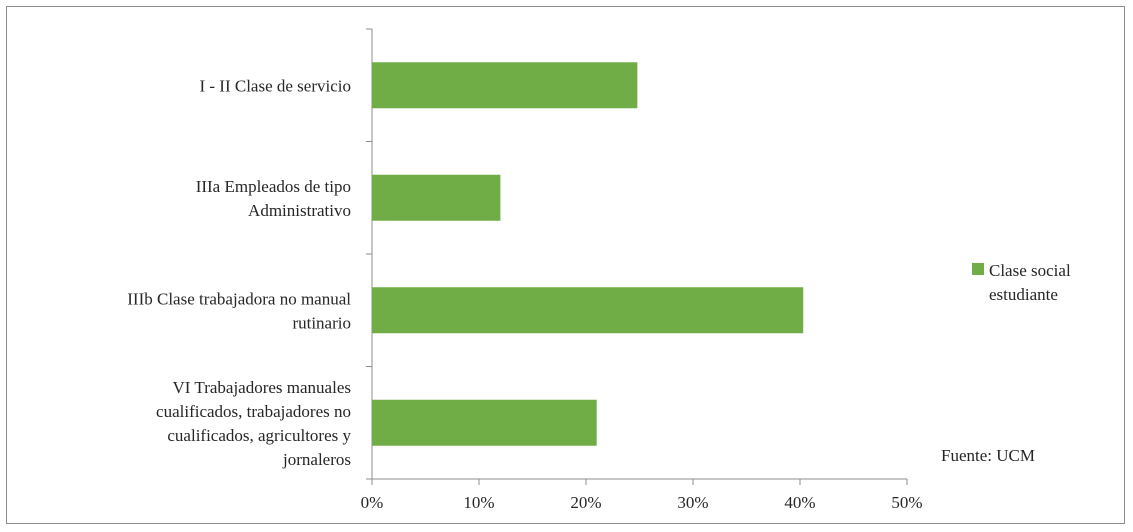  I want to click on category-label-line: rutinario, so click(321, 322).